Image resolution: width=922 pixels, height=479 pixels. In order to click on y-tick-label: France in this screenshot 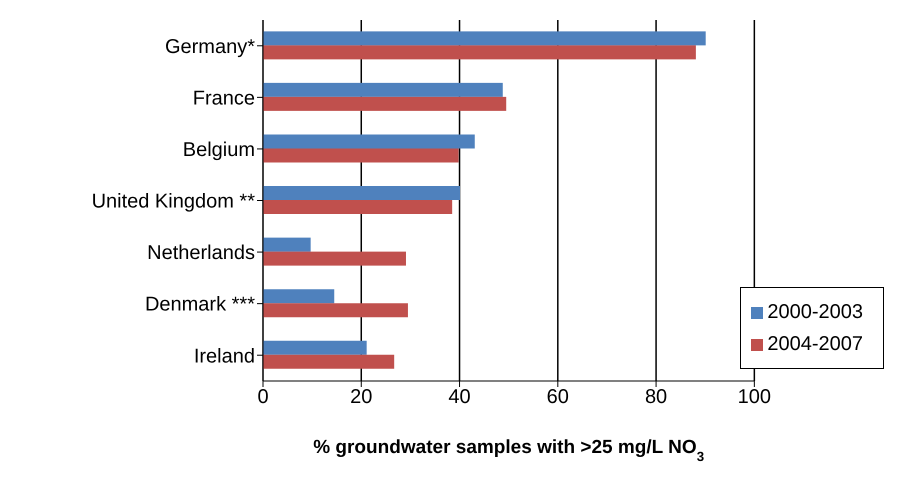, I will do `click(223, 98)`.